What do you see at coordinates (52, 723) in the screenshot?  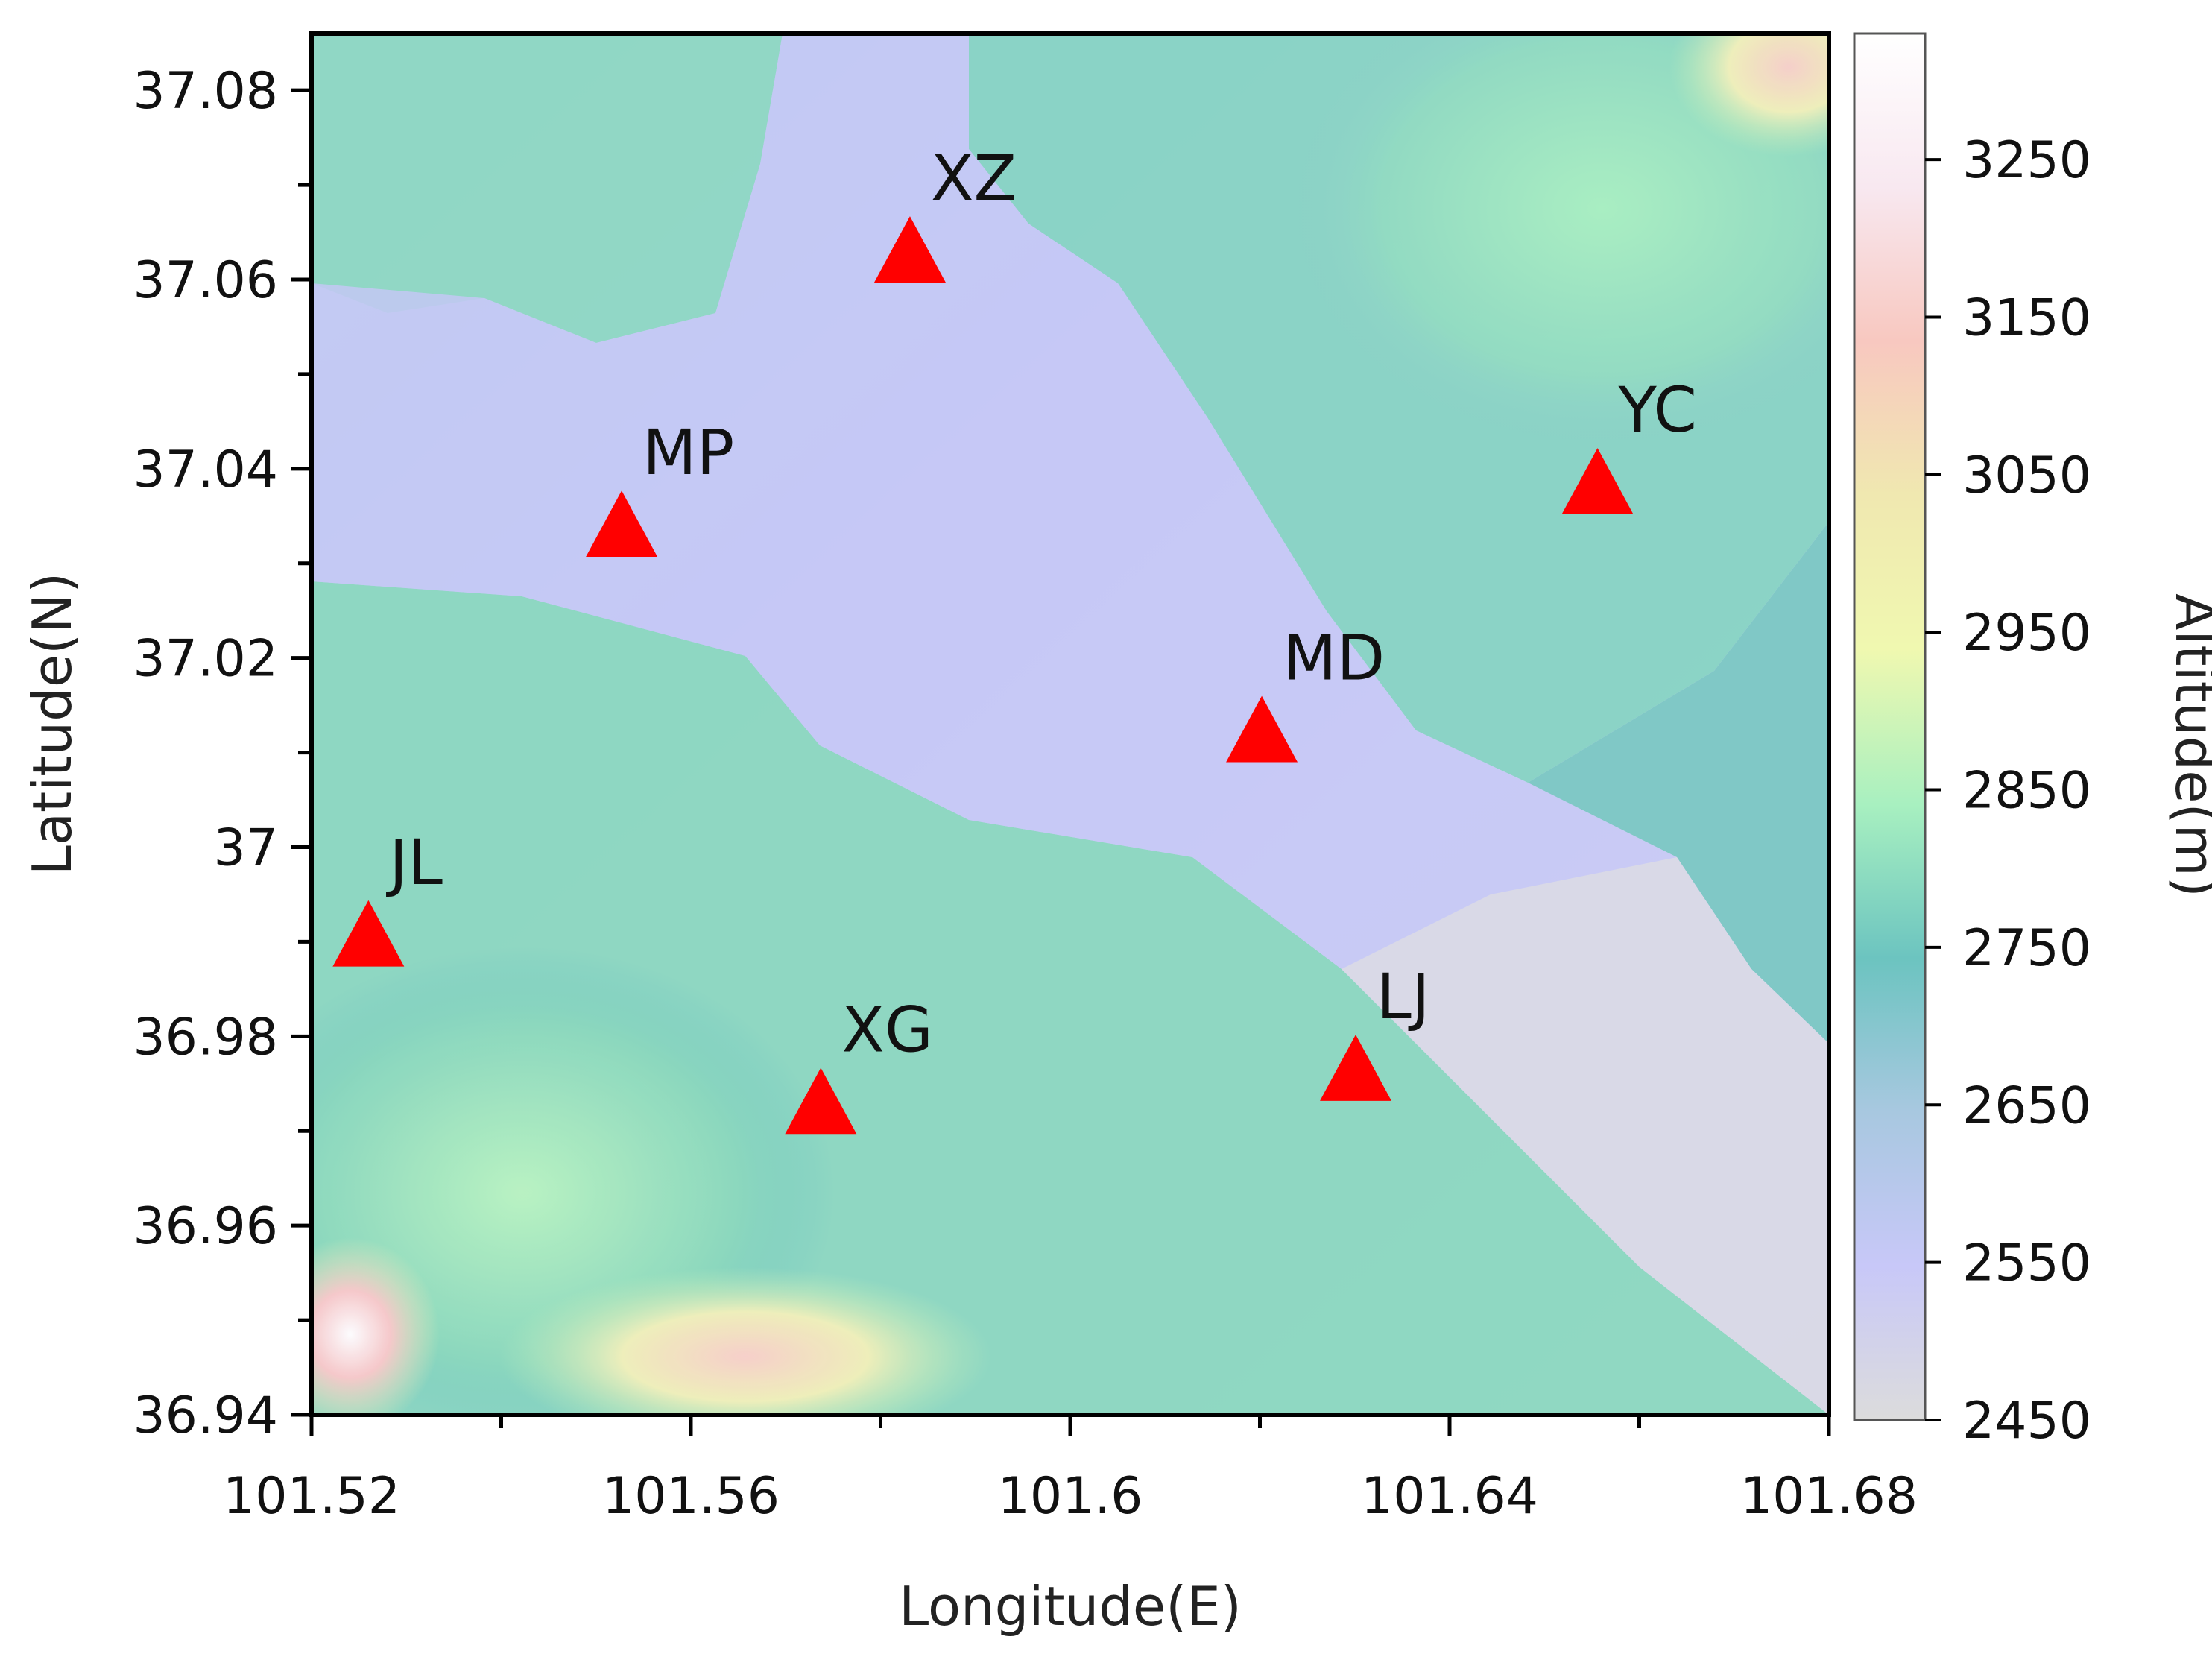 I see `y-axis-title: Latitude(N)` at bounding box center [52, 723].